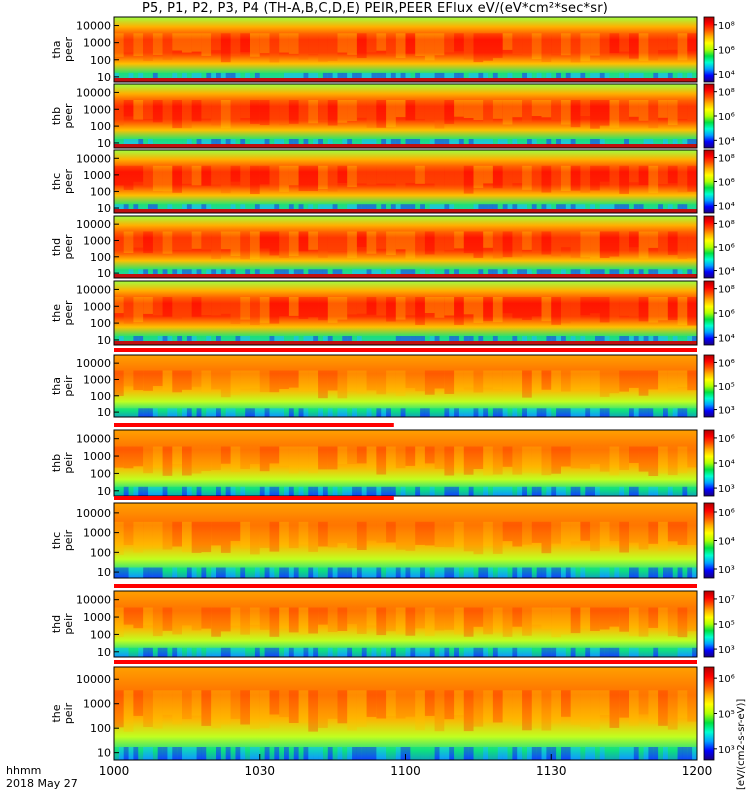 Image resolution: width=750 pixels, height=800 pixels. I want to click on spectrogram-fill, so click(405, 540).